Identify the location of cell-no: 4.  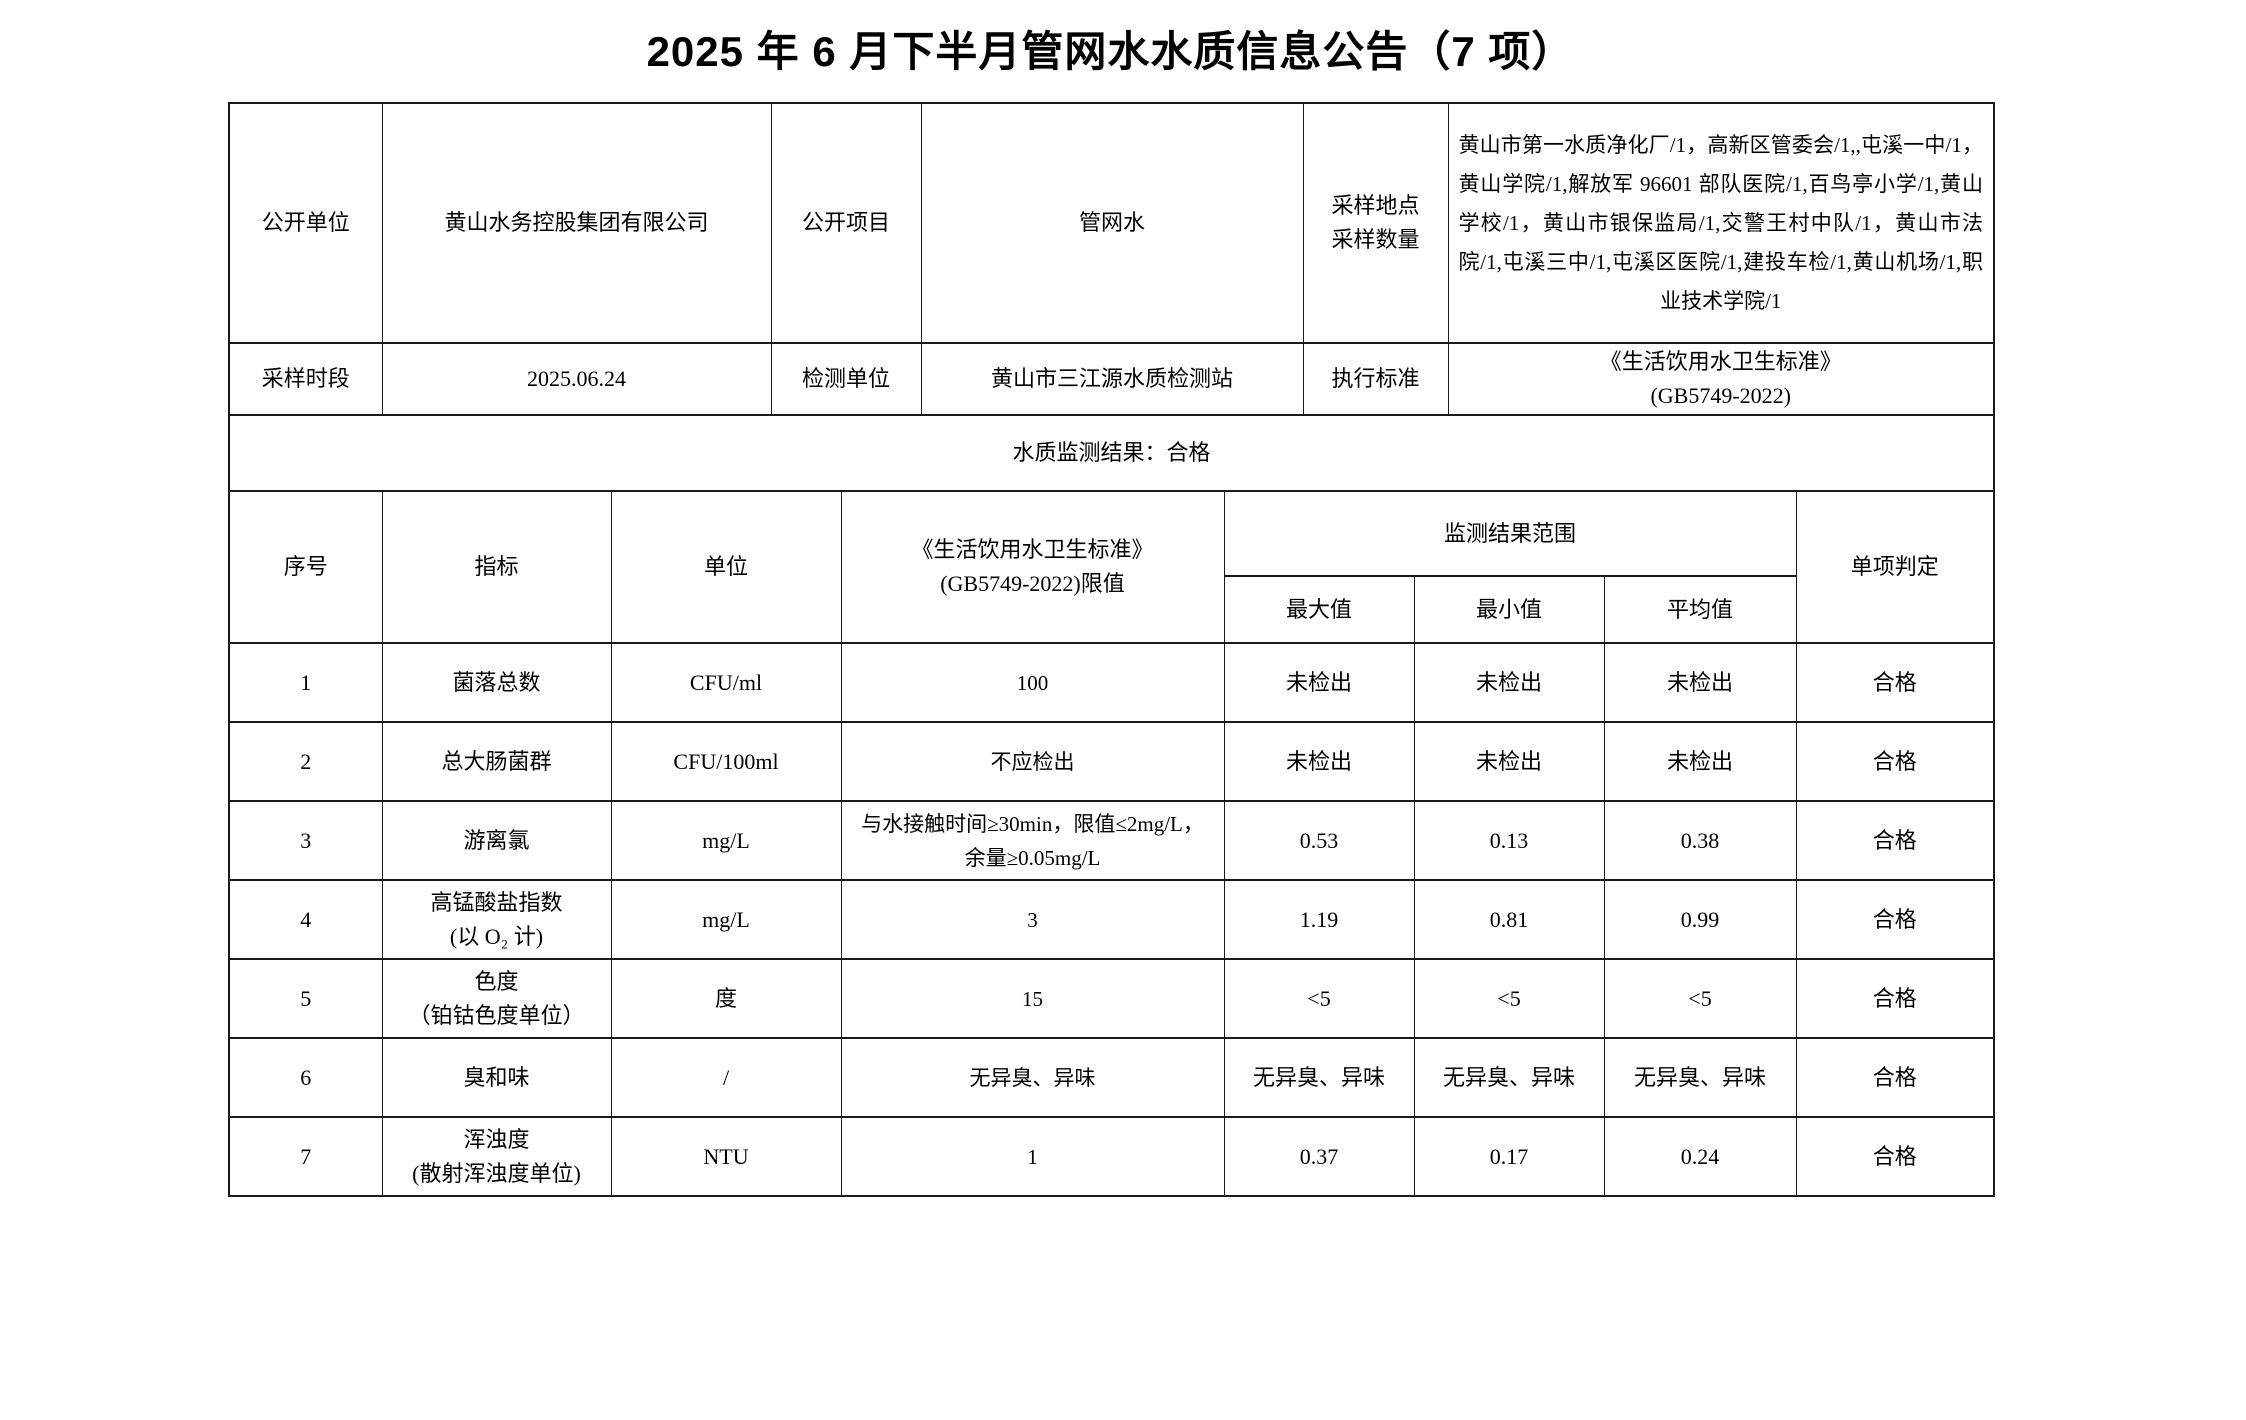
(305, 919).